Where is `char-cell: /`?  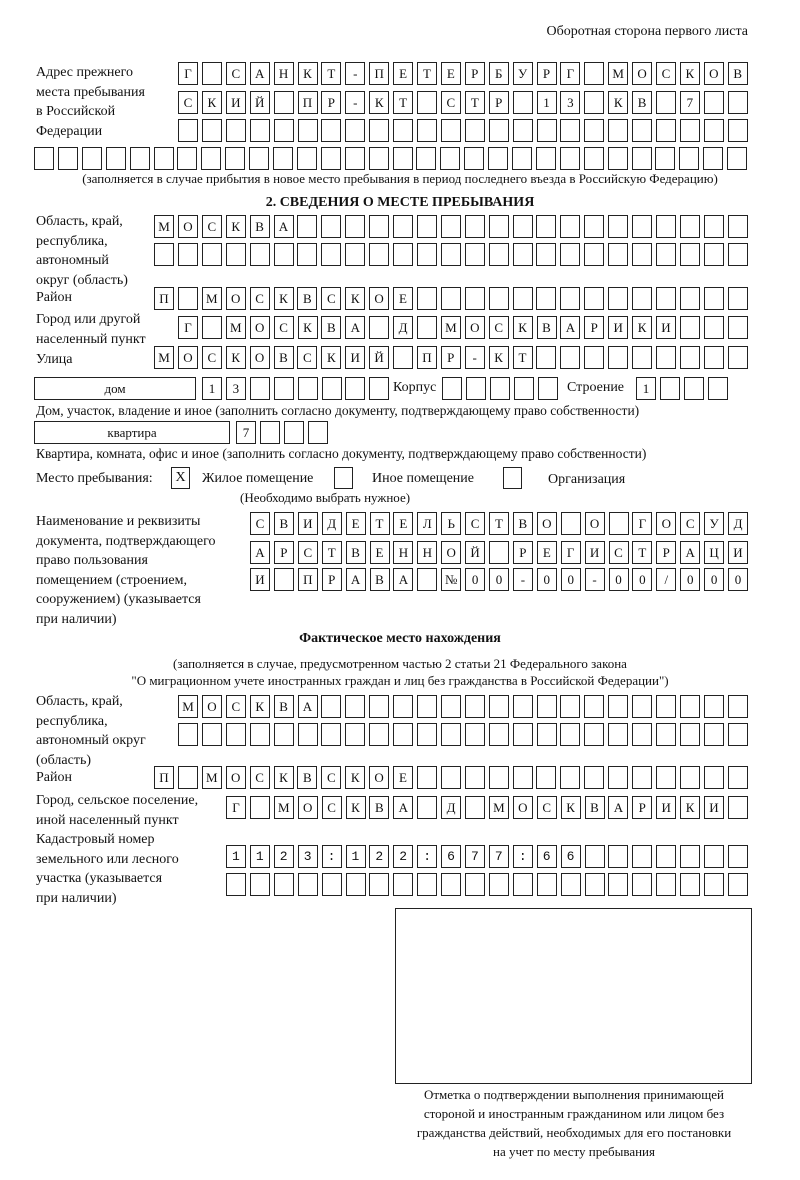
char-cell: / is located at coordinates (666, 579).